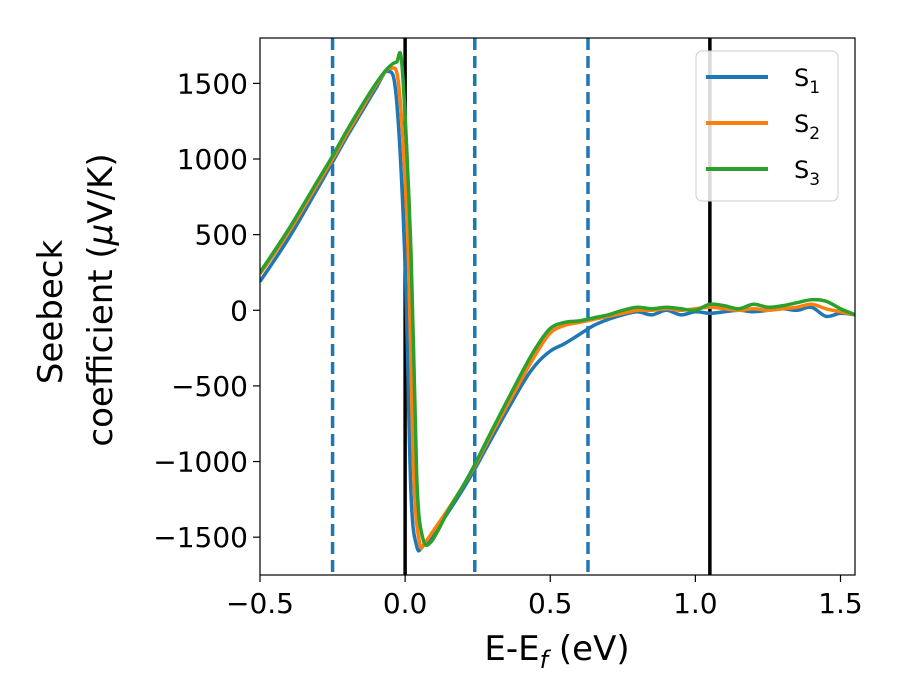 This screenshot has height=700, width=900. Describe the element at coordinates (807, 127) in the screenshot. I see `legend-label-2: S2` at that location.